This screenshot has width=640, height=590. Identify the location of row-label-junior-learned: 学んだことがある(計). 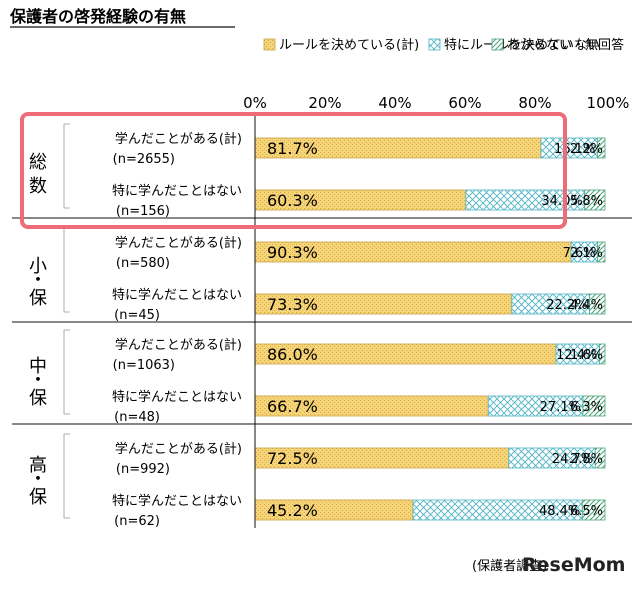
(178, 345).